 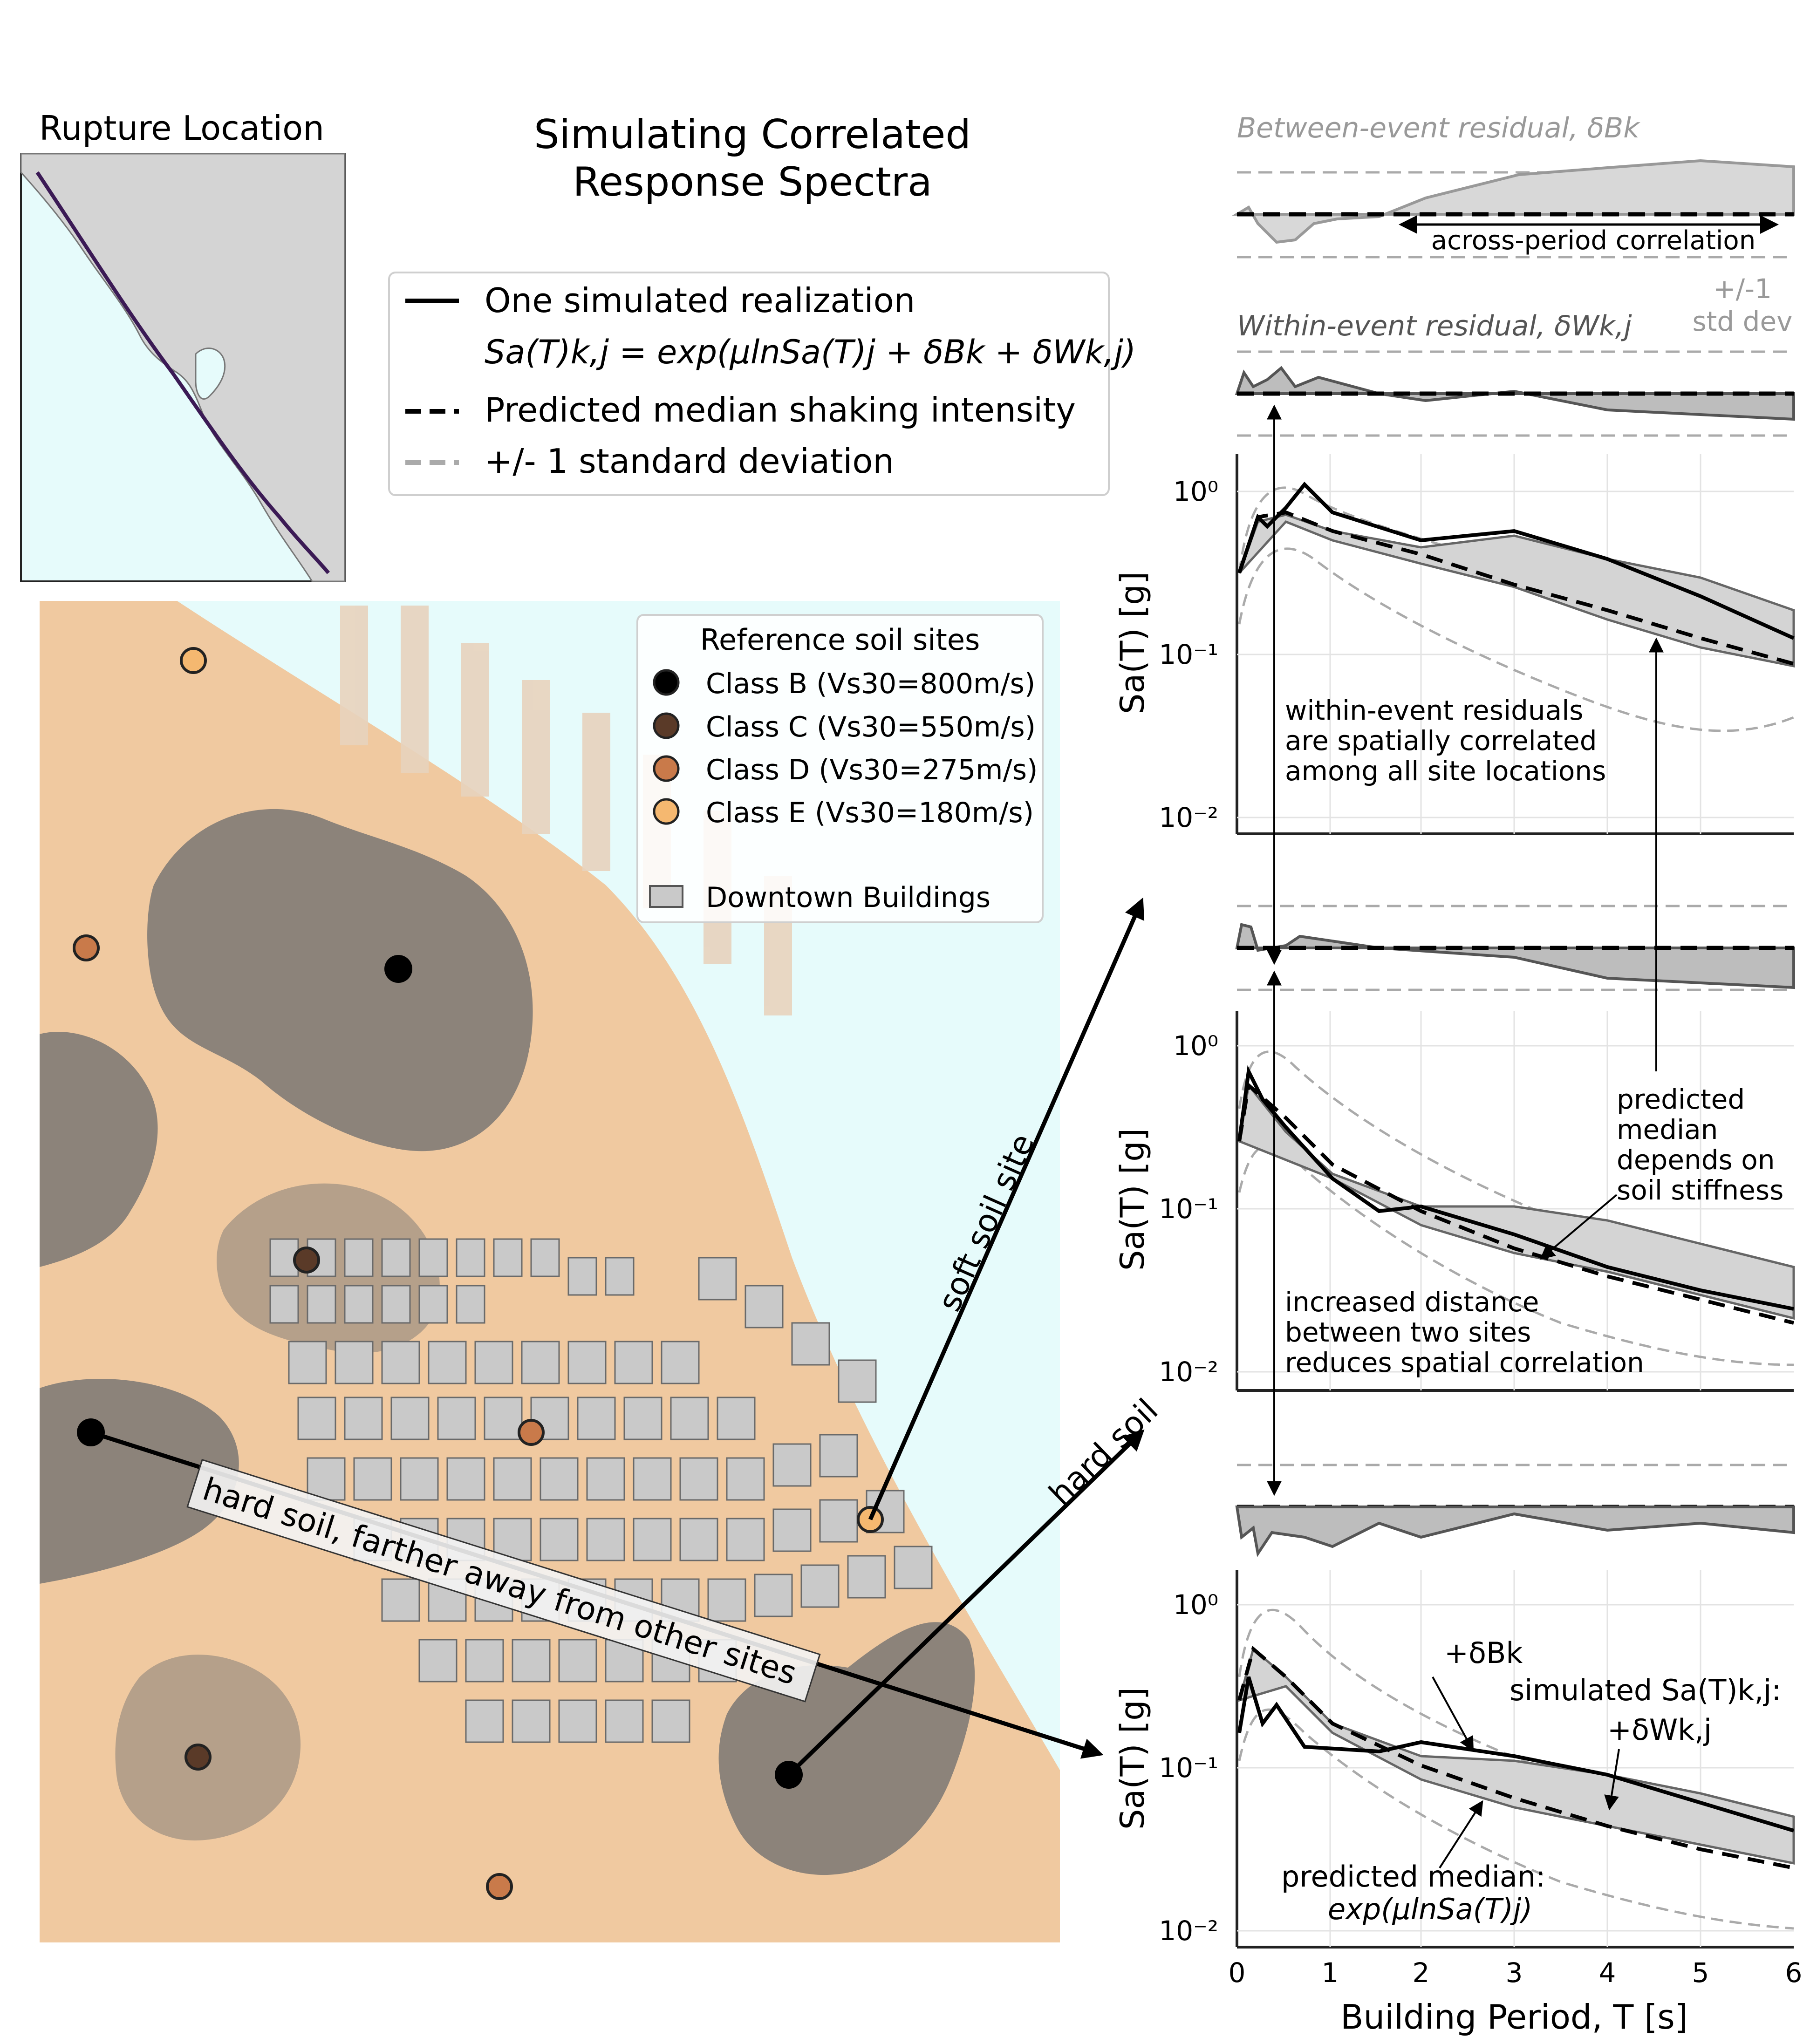 I want to click on xticks: 0 1 2 3 4 5 6, so click(x=1516, y=1973).